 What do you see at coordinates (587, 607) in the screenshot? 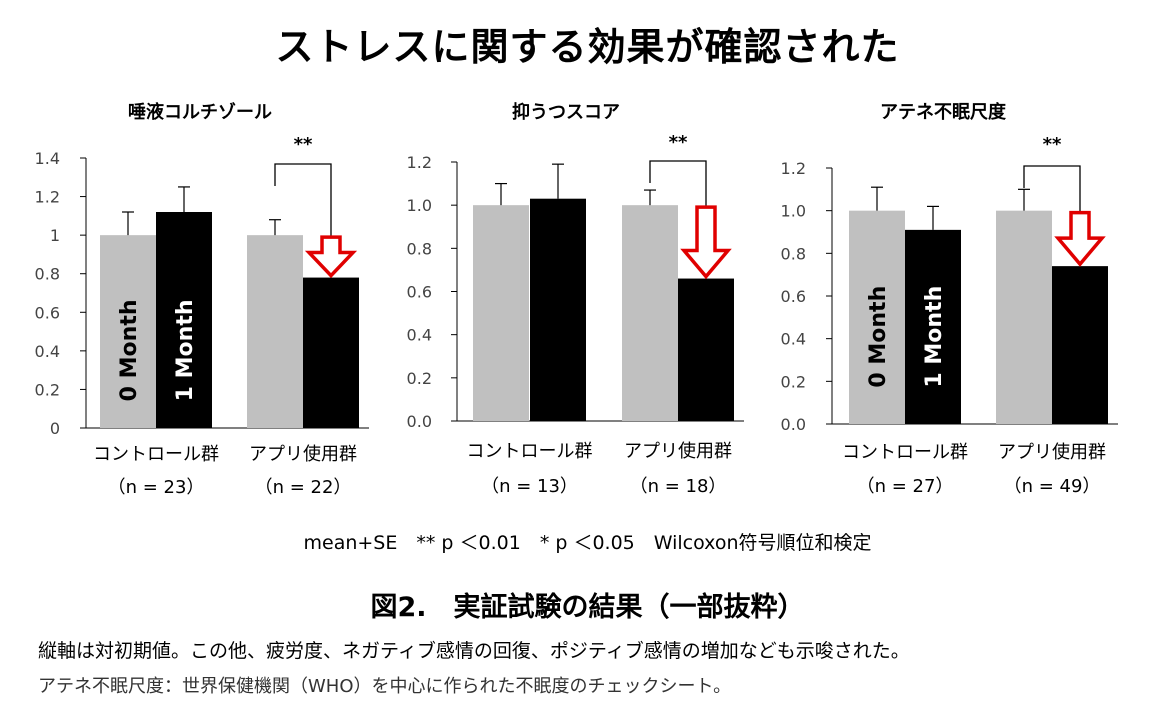
I see `figure-caption: 図2. 実証試験の結果（一部抜粋）` at bounding box center [587, 607].